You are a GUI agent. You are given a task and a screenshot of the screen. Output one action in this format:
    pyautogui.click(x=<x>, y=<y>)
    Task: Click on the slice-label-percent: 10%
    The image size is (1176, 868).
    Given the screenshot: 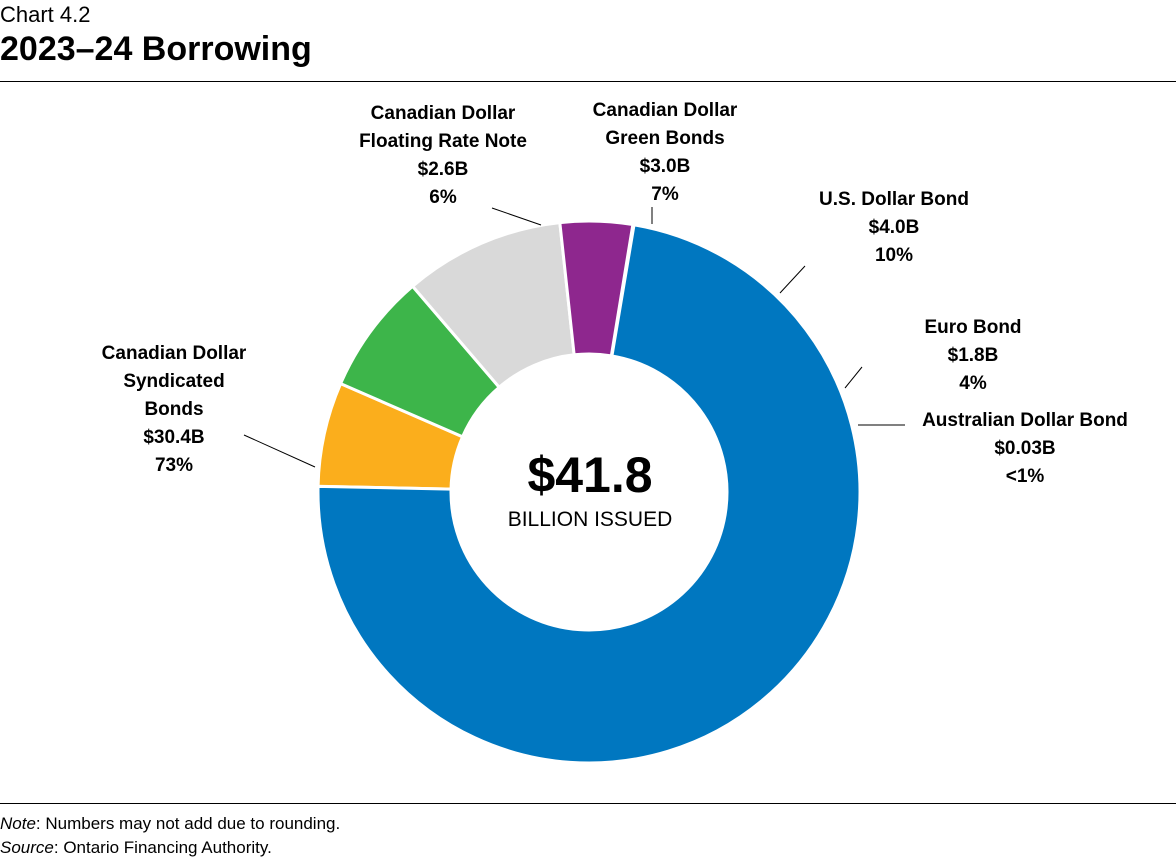 What is the action you would take?
    pyautogui.click(x=894, y=255)
    